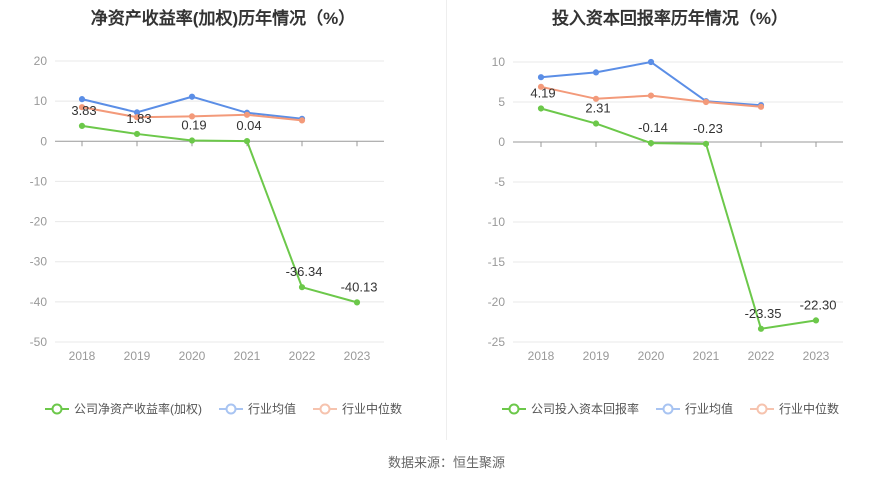 Image resolution: width=893 pixels, height=481 pixels. What do you see at coordinates (41, 61) in the screenshot?
I see `y-tick-label: 20` at bounding box center [41, 61].